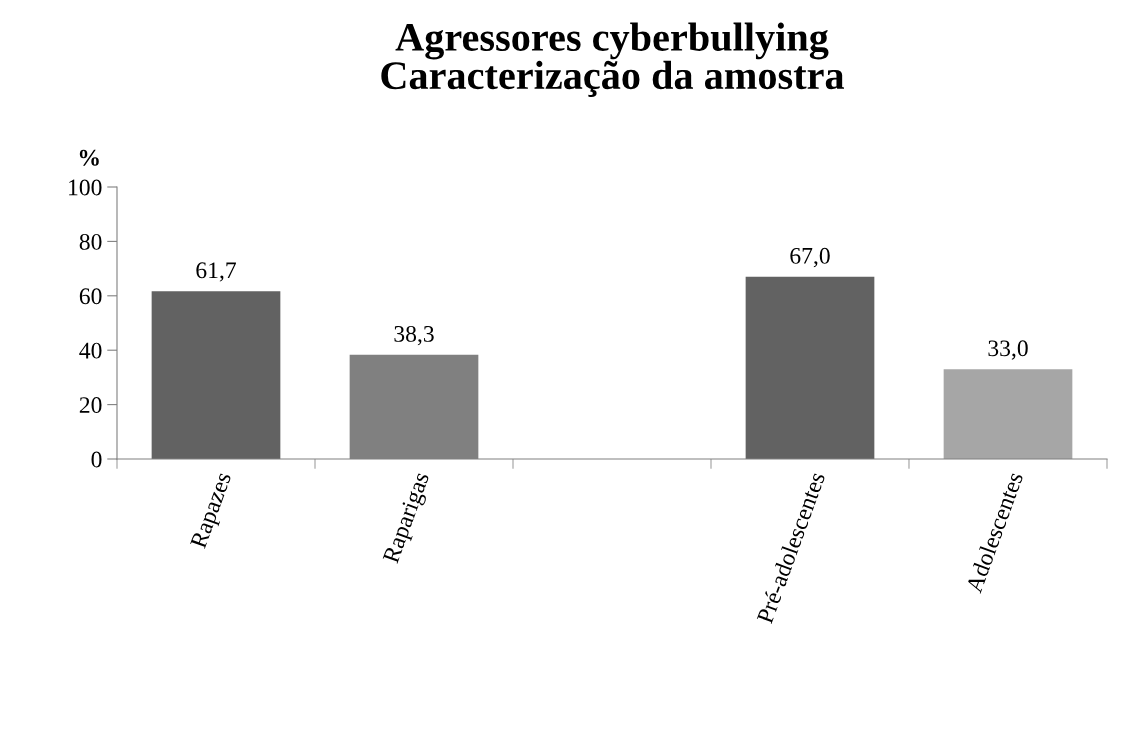 Image resolution: width=1133 pixels, height=731 pixels. I want to click on data-label: 61,7, so click(216, 272).